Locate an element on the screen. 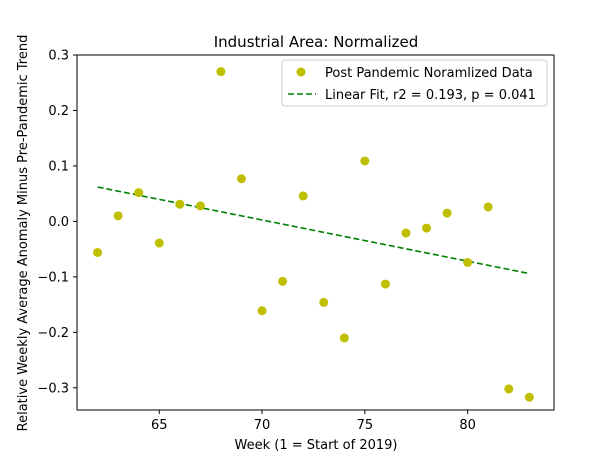  y-tick-label: −0.1 is located at coordinates (53, 277).